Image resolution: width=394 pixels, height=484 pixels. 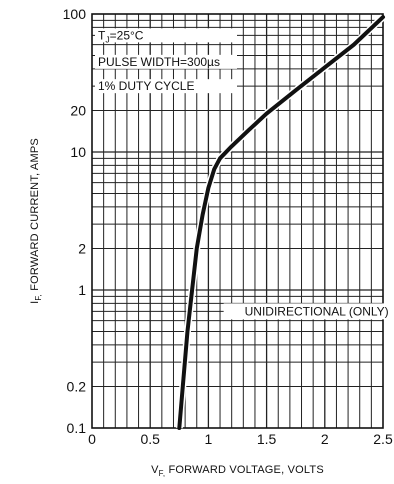 I want to click on condition-label: 1% DUTY CYCLE, so click(x=146, y=86).